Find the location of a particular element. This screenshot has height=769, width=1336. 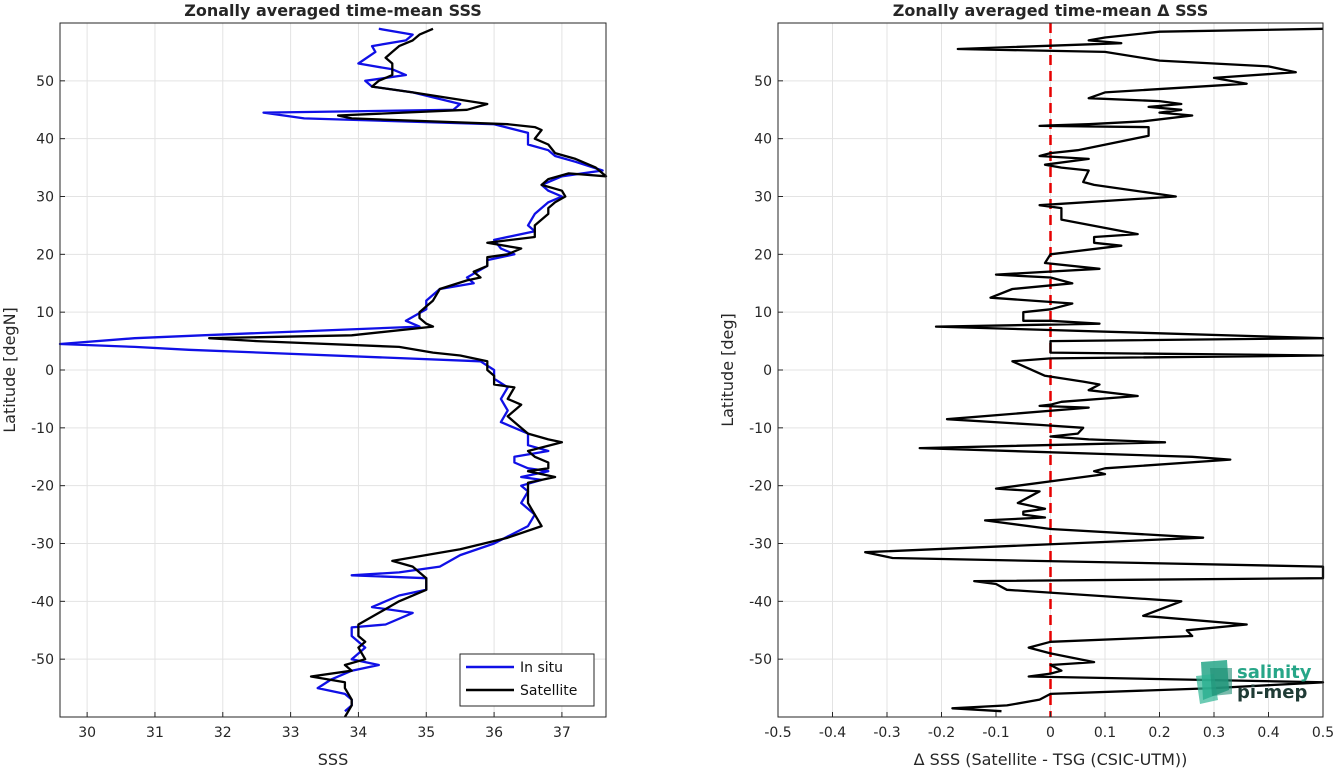

salinity-pimep-logo: salinity pi-mep is located at coordinates (1254, 682).